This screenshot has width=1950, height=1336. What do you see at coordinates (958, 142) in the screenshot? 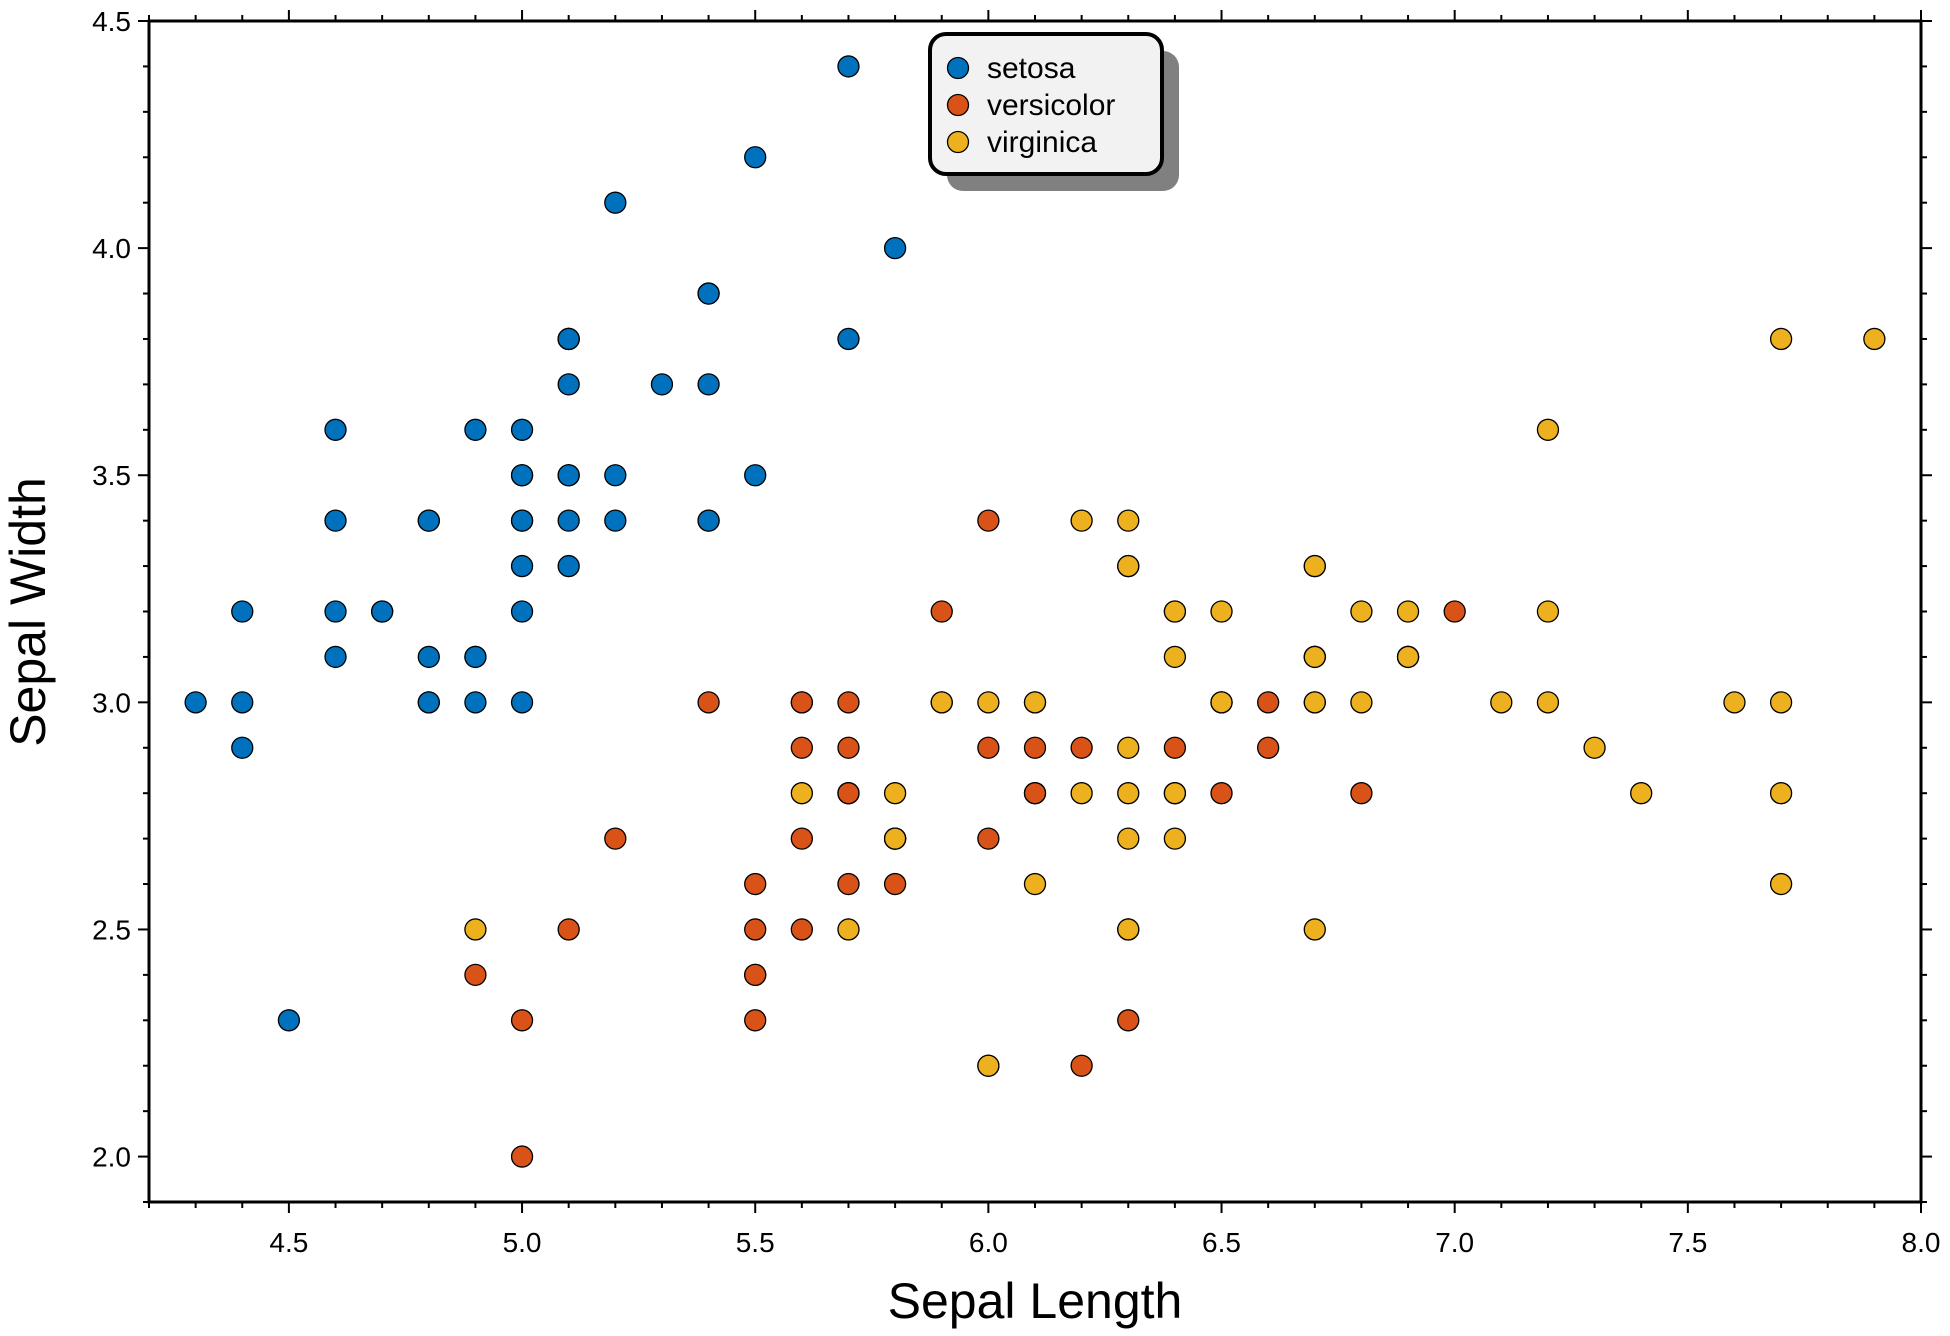
I see `legend-marker-virginica` at bounding box center [958, 142].